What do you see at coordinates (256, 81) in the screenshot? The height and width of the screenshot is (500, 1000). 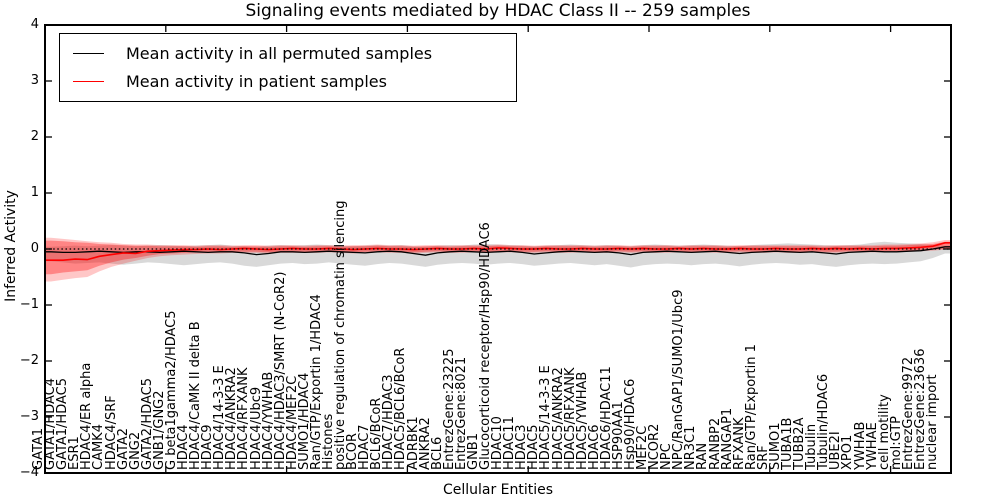 I see `legend-label: Mean activity in patient samples` at bounding box center [256, 81].